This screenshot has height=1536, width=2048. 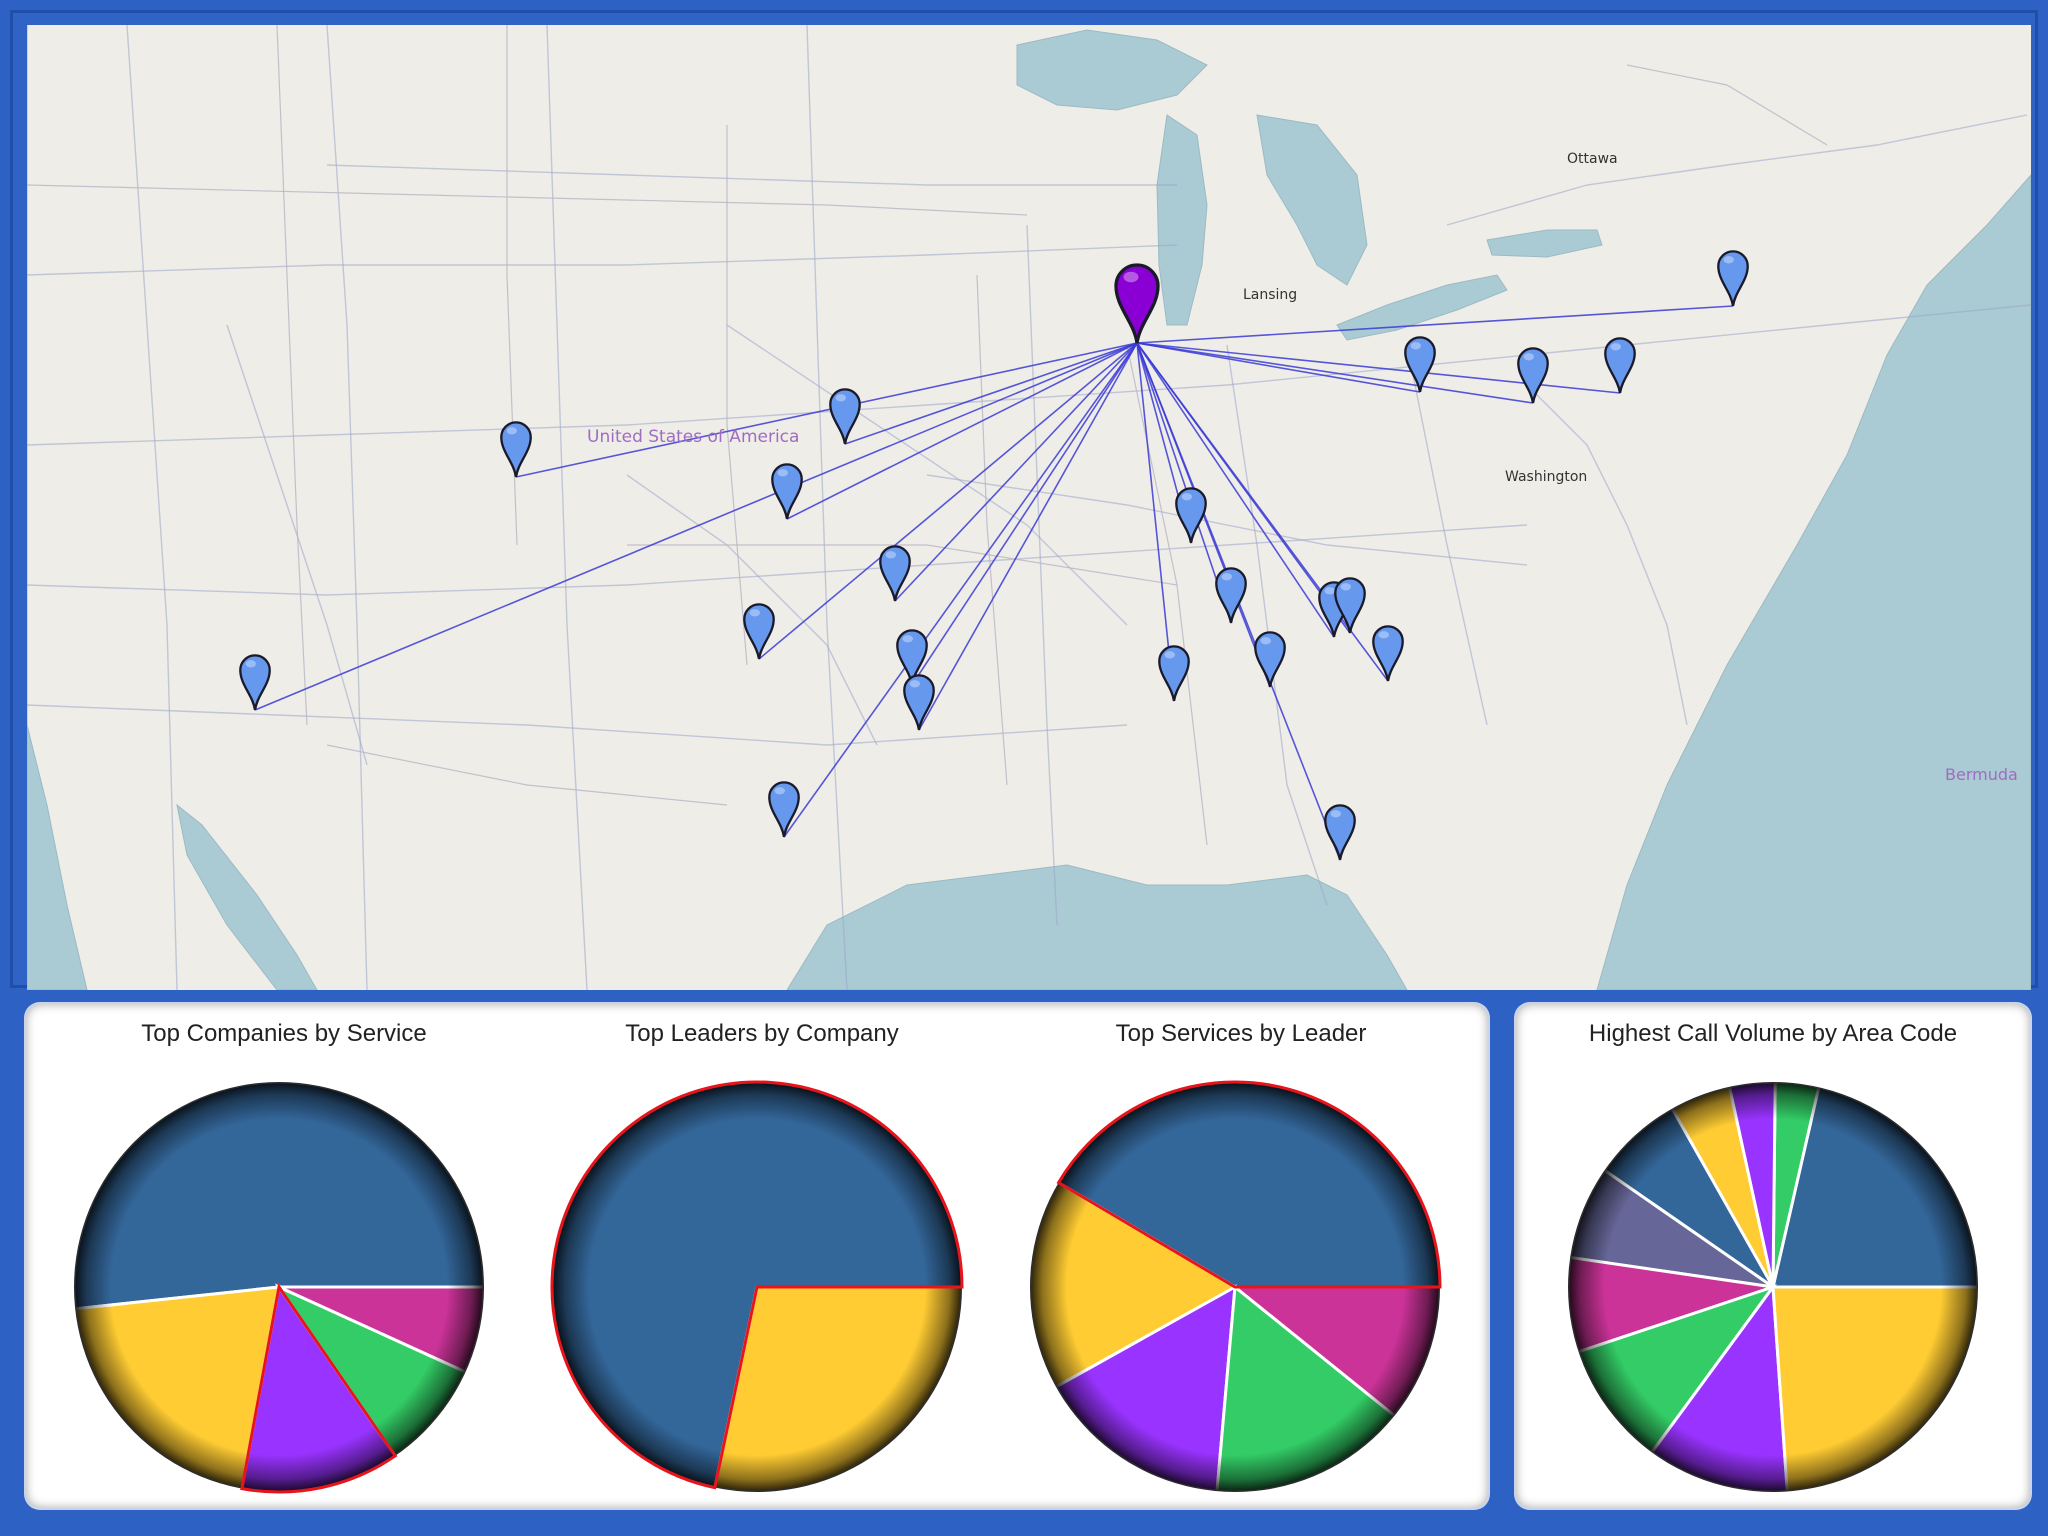 What do you see at coordinates (762, 1033) in the screenshot?
I see `chart-title-leaders-by-company: Top Leaders by Company` at bounding box center [762, 1033].